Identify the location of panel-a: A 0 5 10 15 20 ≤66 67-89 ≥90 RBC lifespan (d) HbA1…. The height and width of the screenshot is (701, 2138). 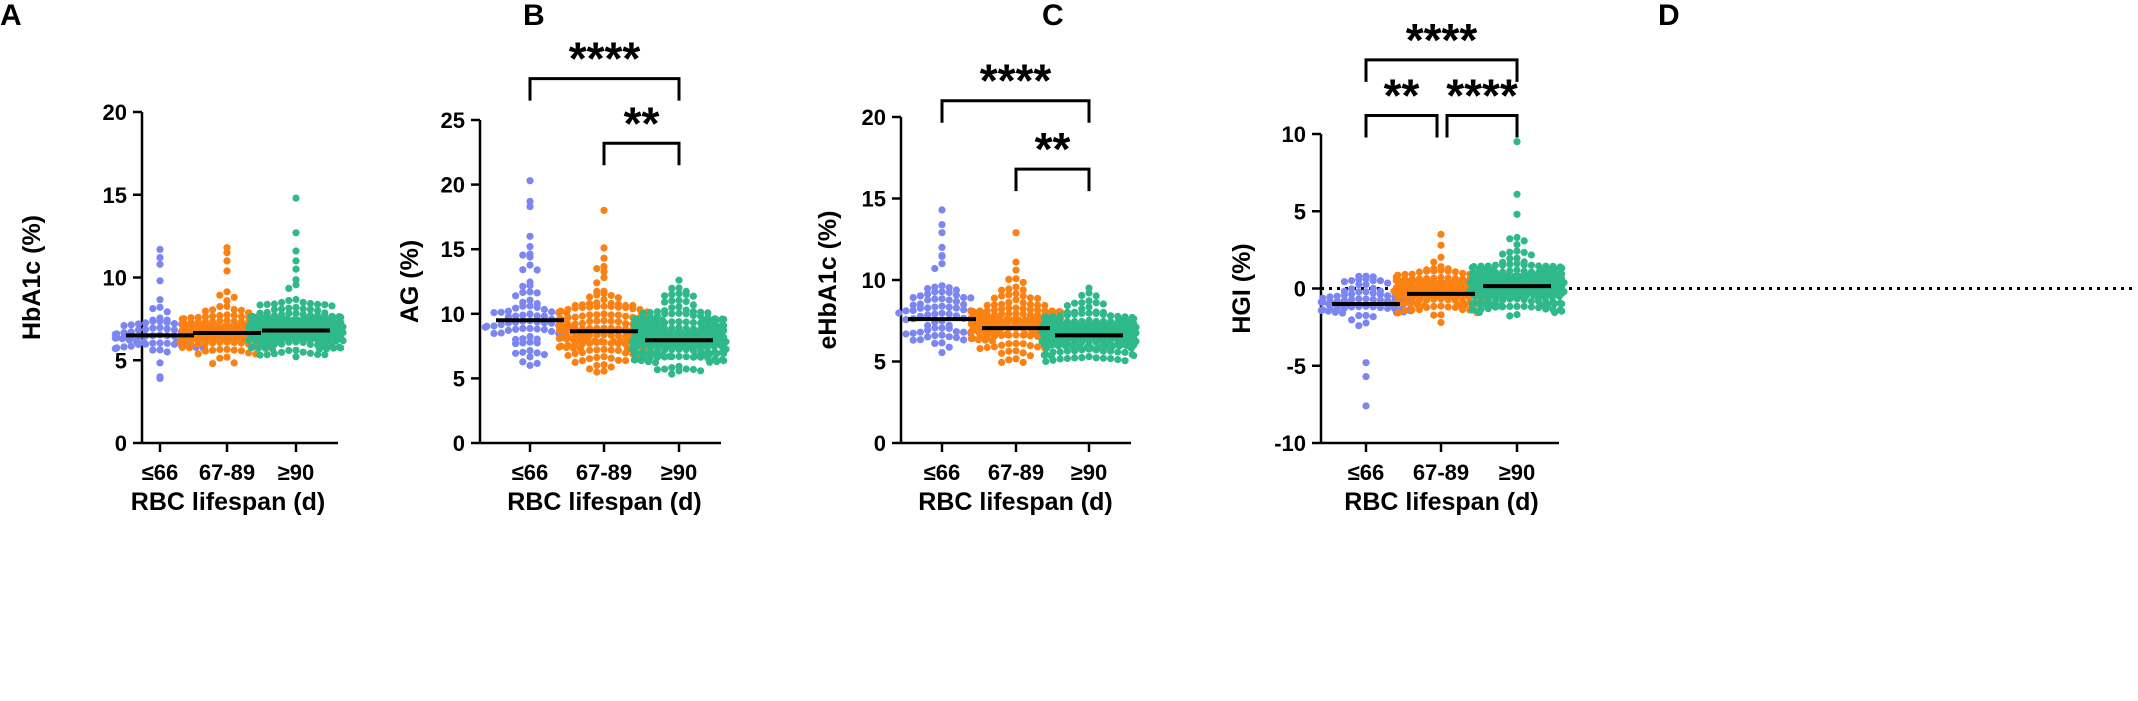
(173, 258).